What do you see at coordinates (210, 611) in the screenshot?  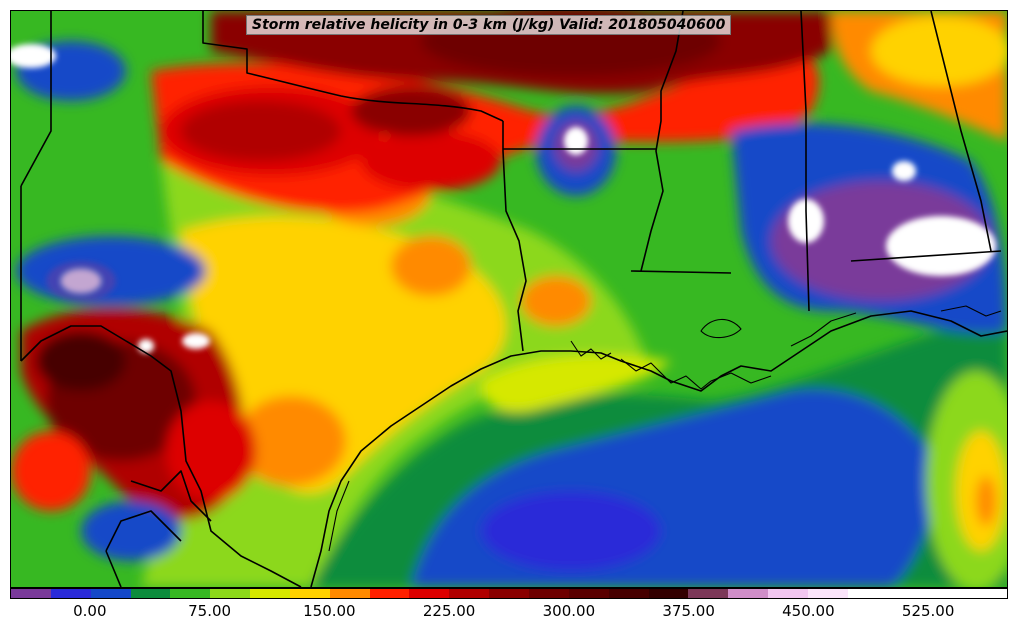 I see `colorbar-tick-label: 75.00` at bounding box center [210, 611].